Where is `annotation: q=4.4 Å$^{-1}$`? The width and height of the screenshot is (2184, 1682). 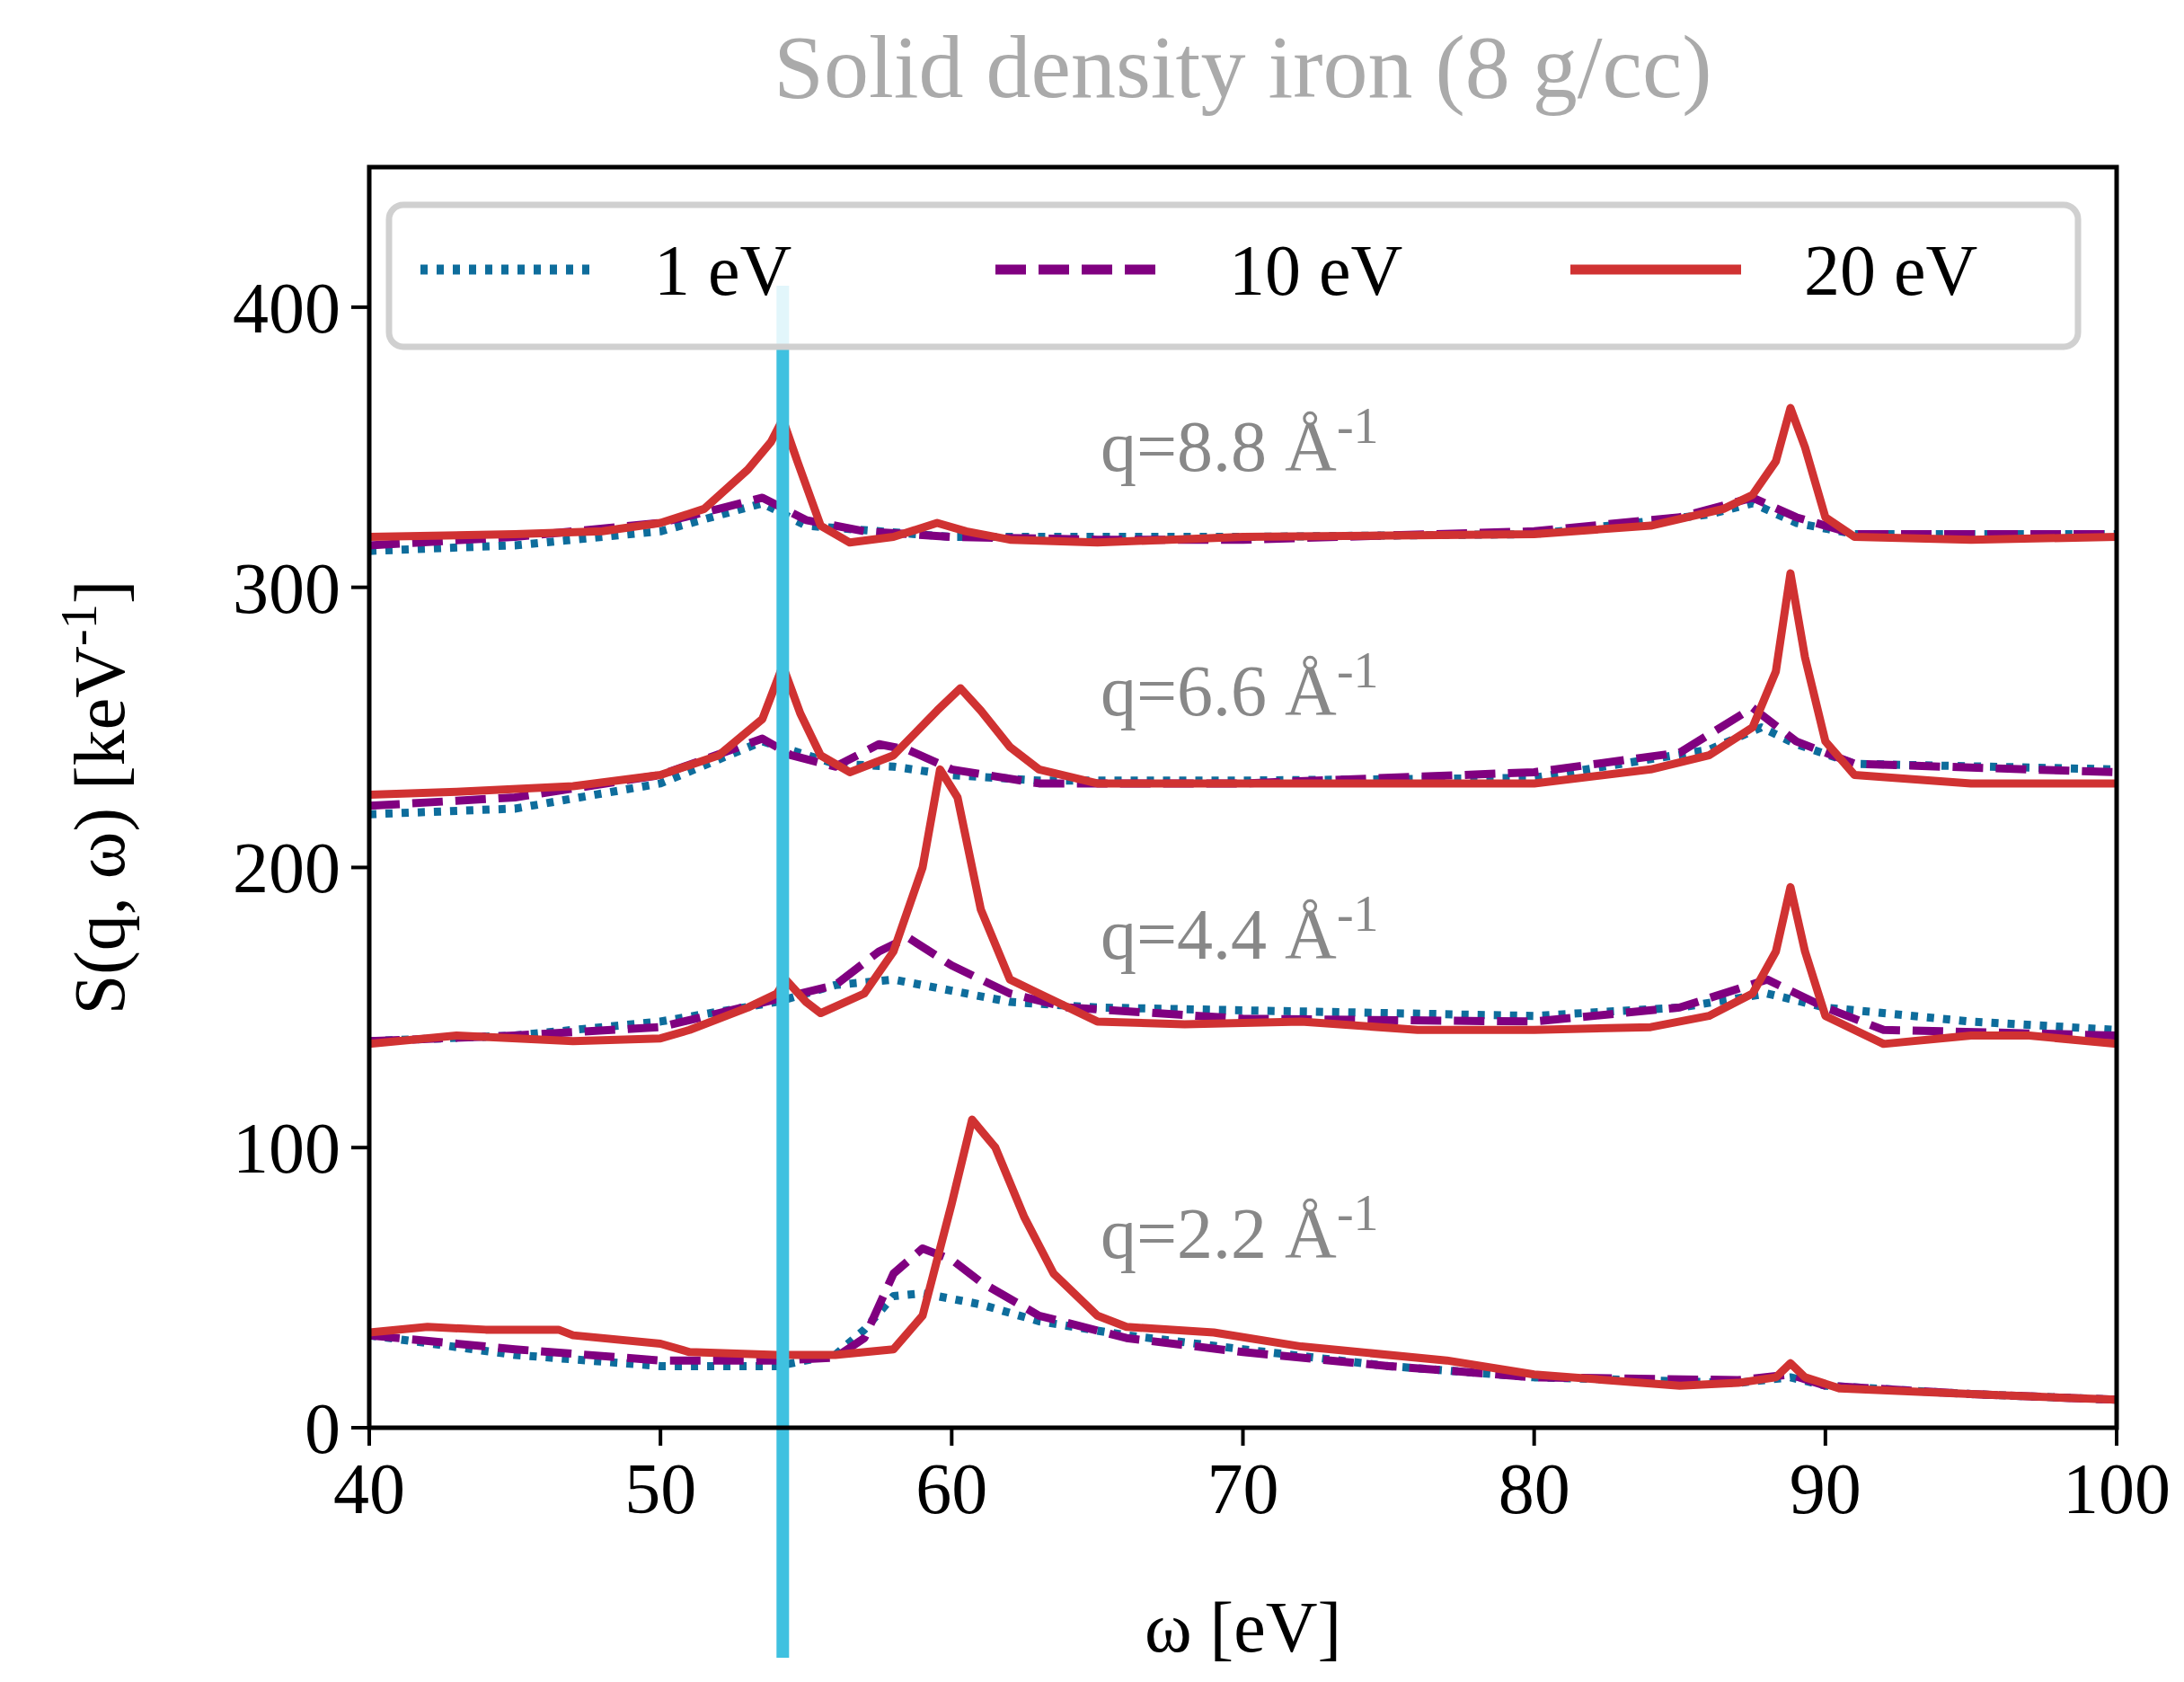
annotation: q=4.4 Å$^{-1}$ is located at coordinates (1240, 930).